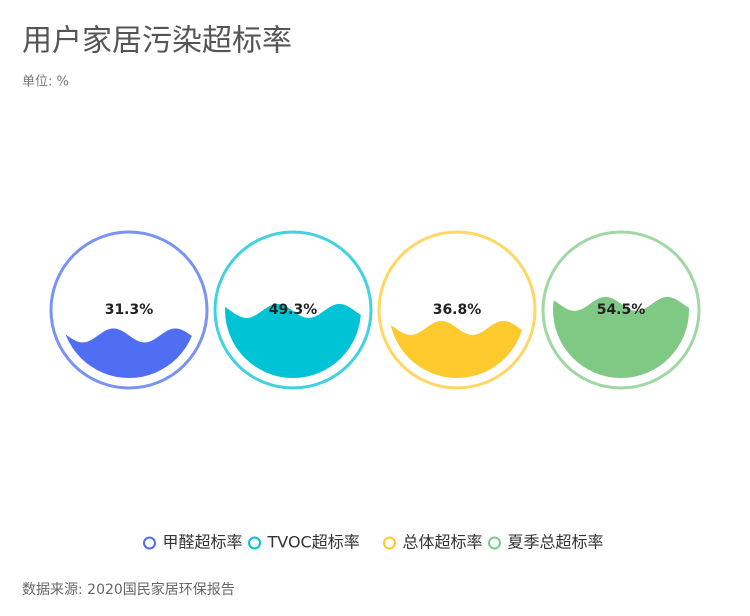 Image resolution: width=750 pixels, height=616 pixels. What do you see at coordinates (556, 542) in the screenshot?
I see `legend-label: 夏季总超标率` at bounding box center [556, 542].